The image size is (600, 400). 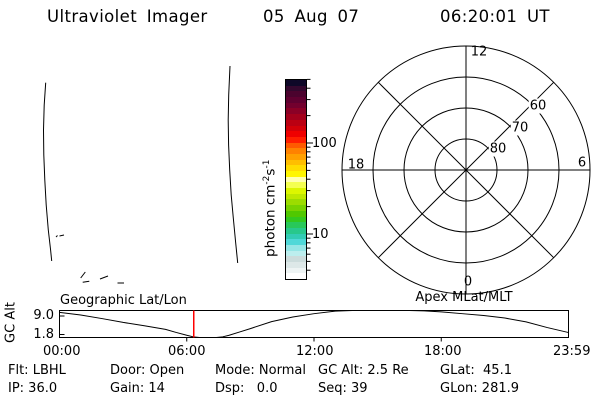 I want to click on status-dsp: Dsp: 0.0, so click(x=246, y=388).